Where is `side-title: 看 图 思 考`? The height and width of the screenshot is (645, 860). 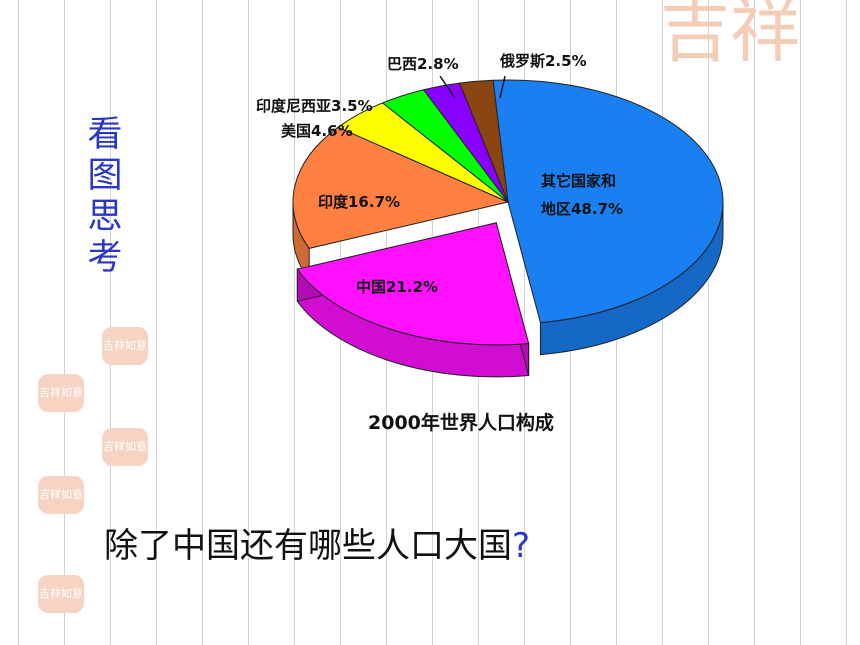
side-title: 看 图 思 考 is located at coordinates (105, 197).